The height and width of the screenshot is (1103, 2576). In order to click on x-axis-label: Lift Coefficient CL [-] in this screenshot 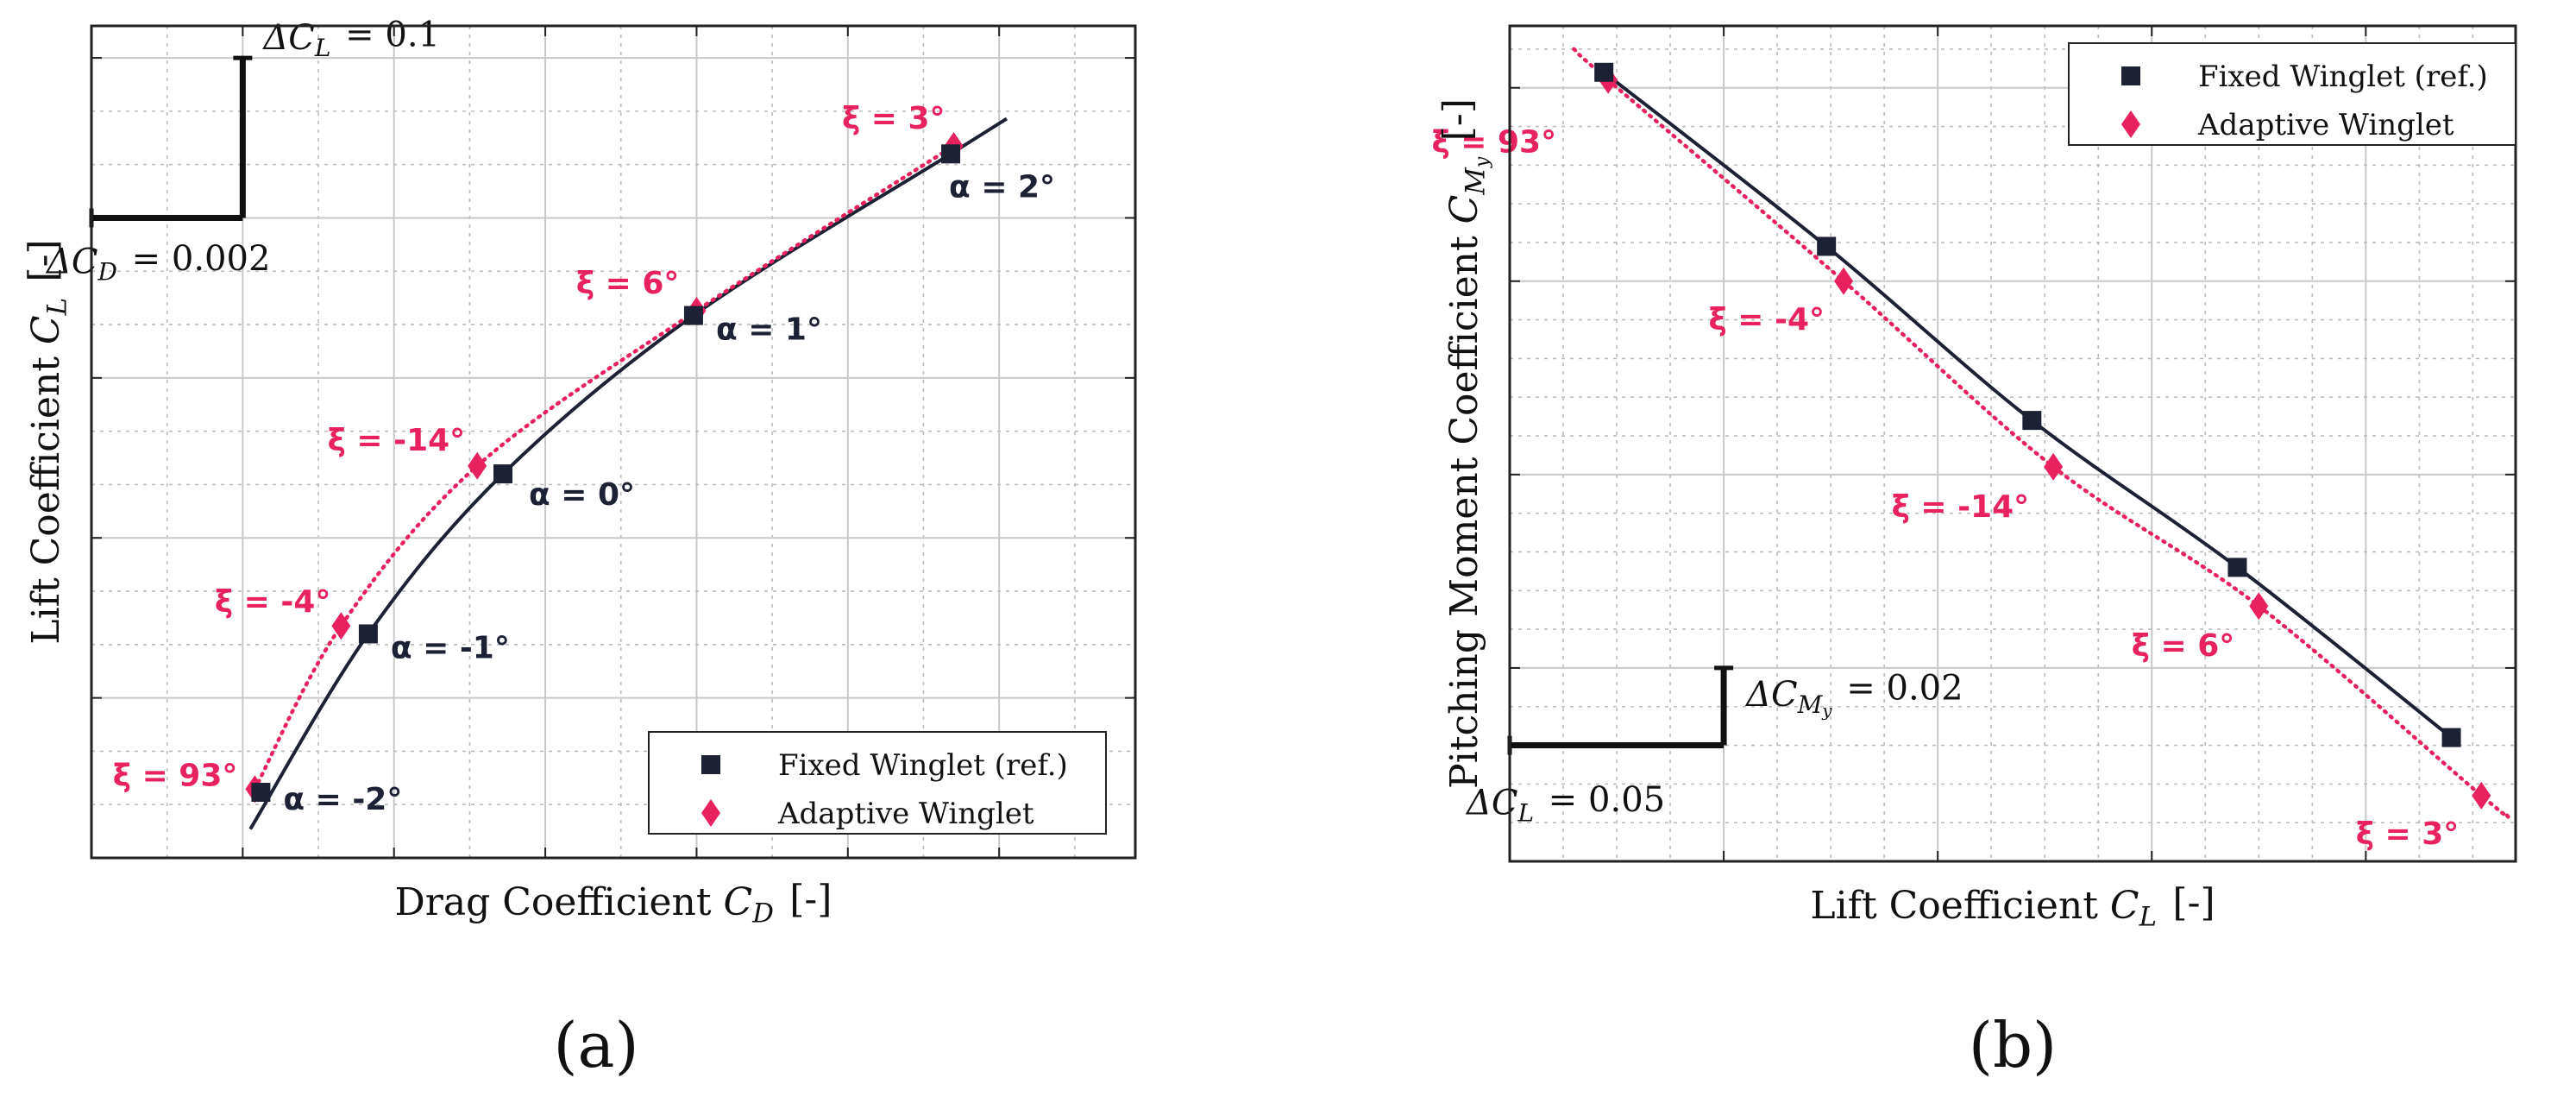, I will do `click(2013, 906)`.